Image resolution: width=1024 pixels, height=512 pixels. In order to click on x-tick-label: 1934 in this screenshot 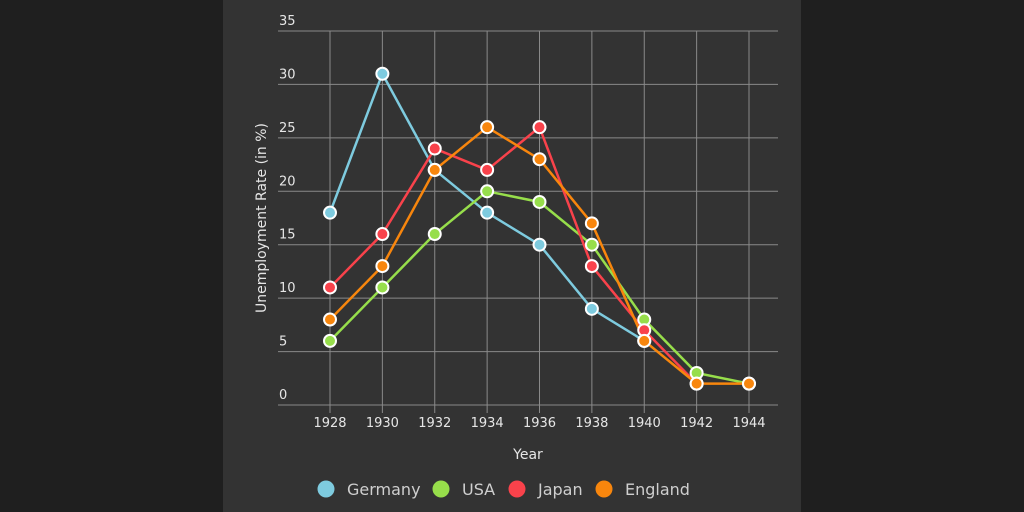, I will do `click(487, 423)`.